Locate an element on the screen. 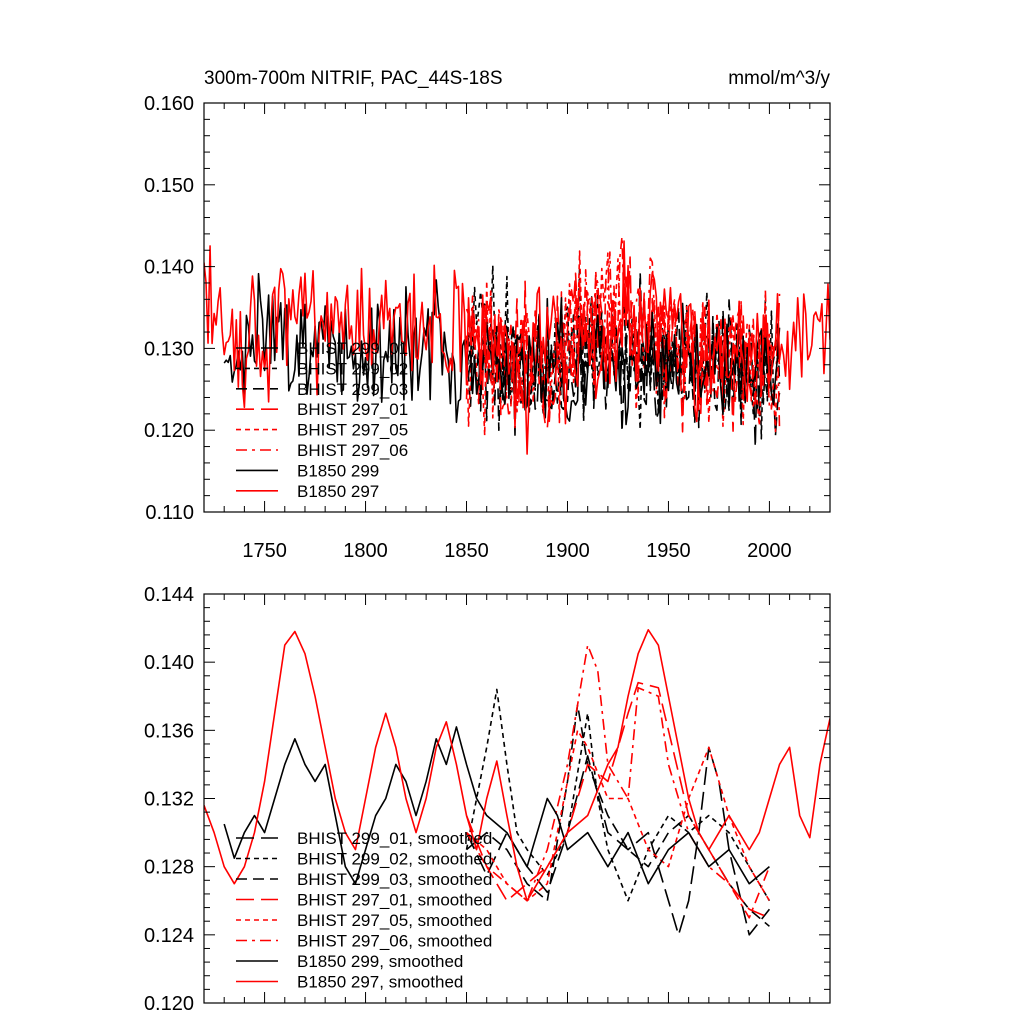 Image resolution: width=1024 pixels, height=1024 pixels. plot-area is located at coordinates (517, 345).